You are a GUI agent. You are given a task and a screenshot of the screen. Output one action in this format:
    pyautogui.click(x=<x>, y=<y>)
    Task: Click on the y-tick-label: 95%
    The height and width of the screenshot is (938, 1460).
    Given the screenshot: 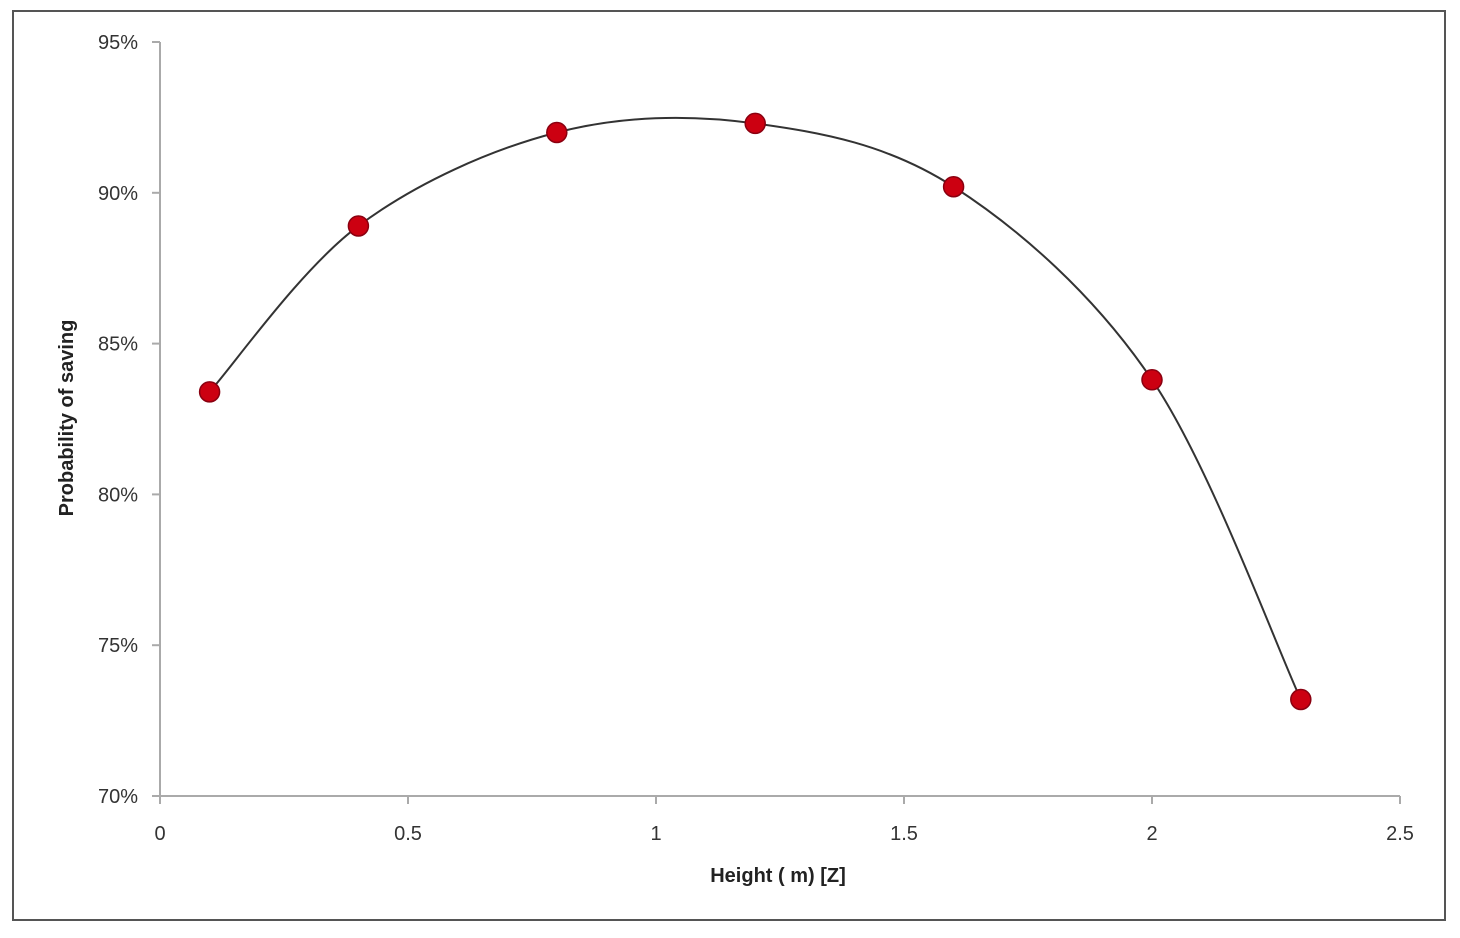 What is the action you would take?
    pyautogui.click(x=118, y=43)
    